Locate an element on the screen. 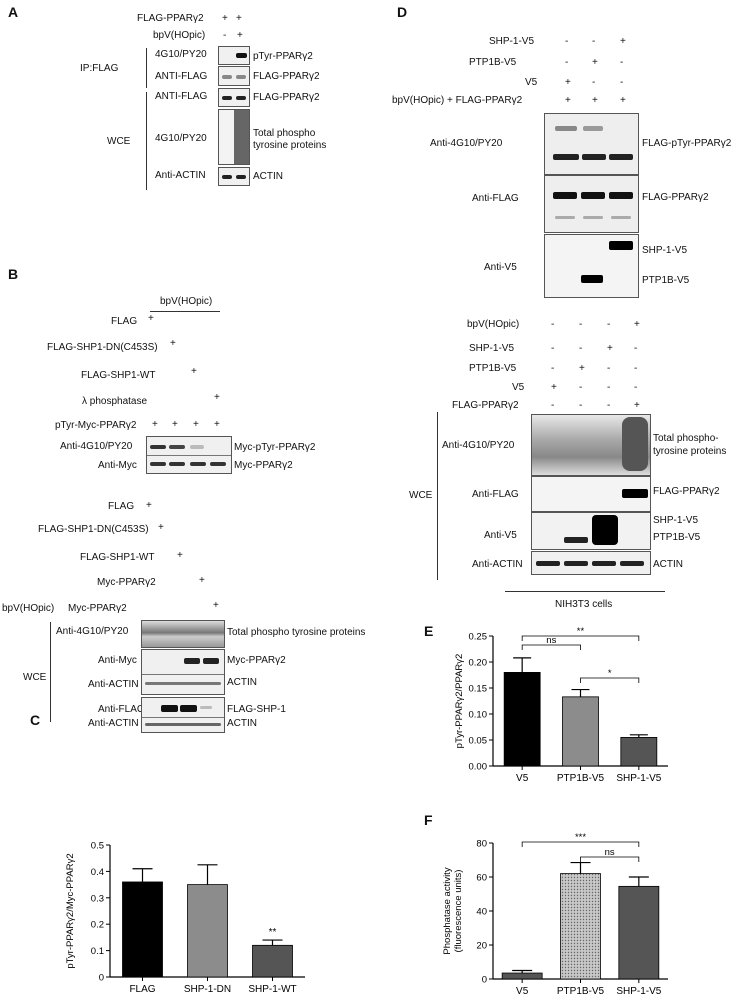  blot-flag-ip is located at coordinates (234, 76).